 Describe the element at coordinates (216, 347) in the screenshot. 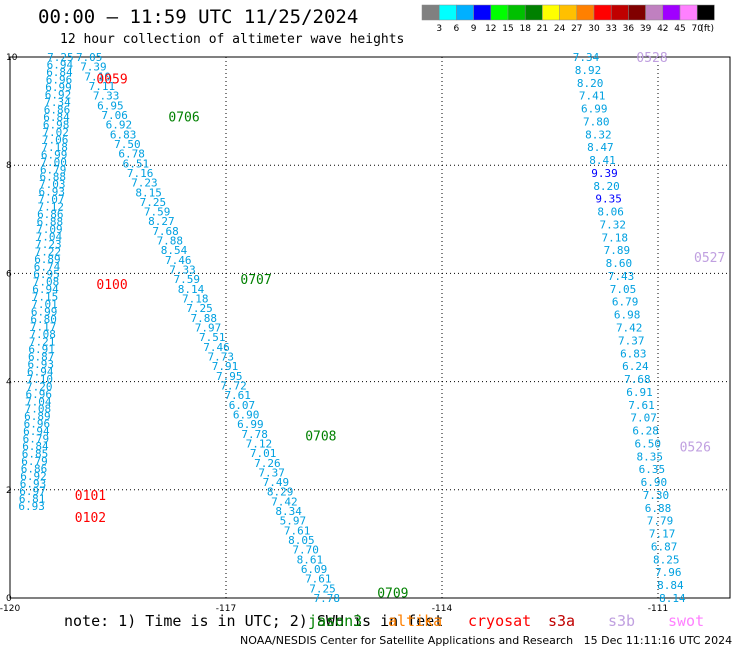

I see `wave-height-value: 7.46` at that location.